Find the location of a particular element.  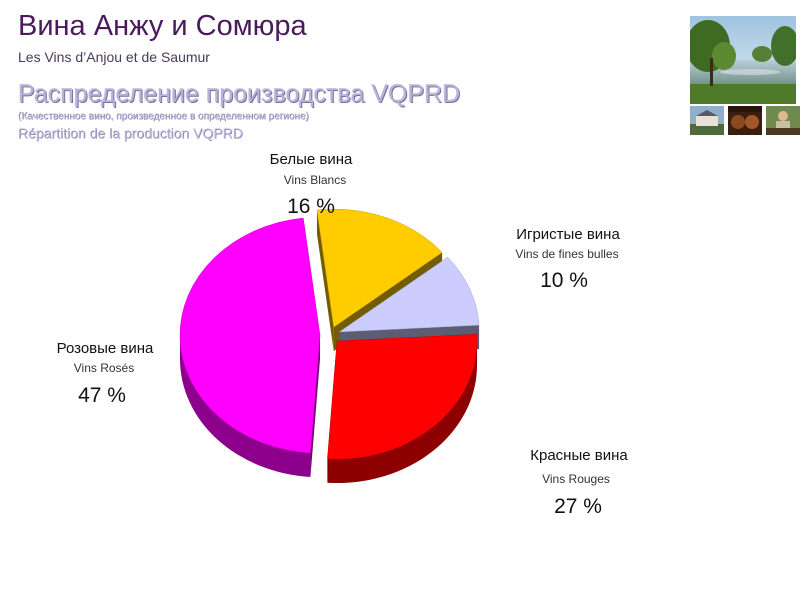

slice-rose is located at coordinates (250, 335).